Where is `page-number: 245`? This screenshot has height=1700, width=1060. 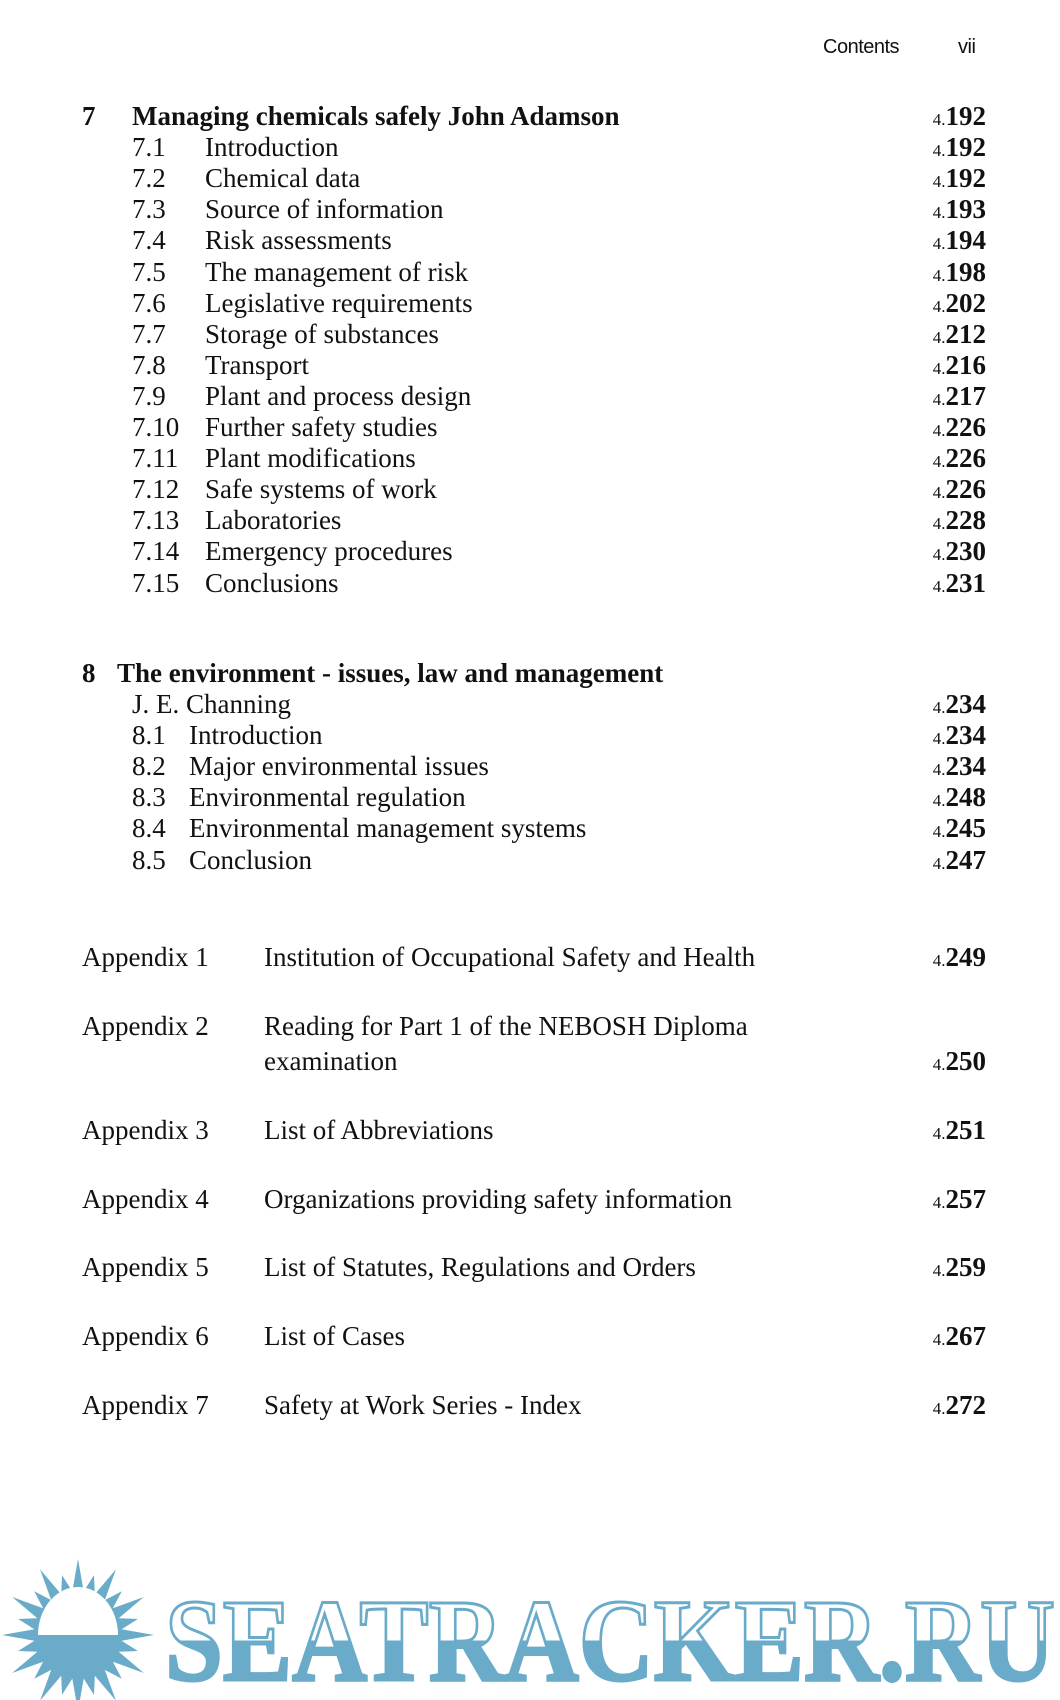
page-number: 245 is located at coordinates (966, 828).